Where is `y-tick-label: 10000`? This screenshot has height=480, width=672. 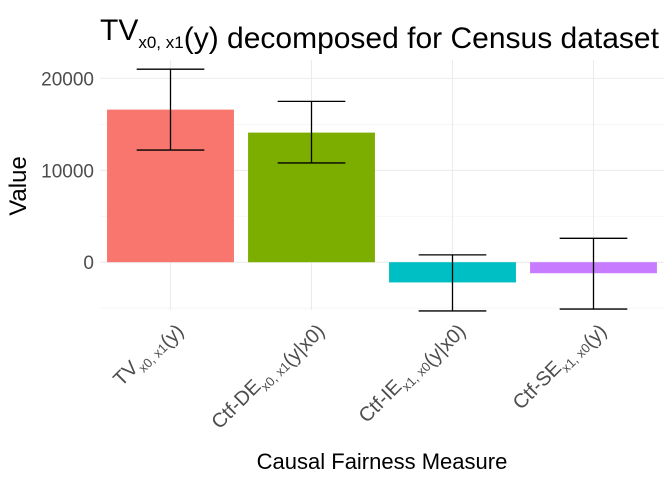 y-tick-label: 10000 is located at coordinates (67, 171).